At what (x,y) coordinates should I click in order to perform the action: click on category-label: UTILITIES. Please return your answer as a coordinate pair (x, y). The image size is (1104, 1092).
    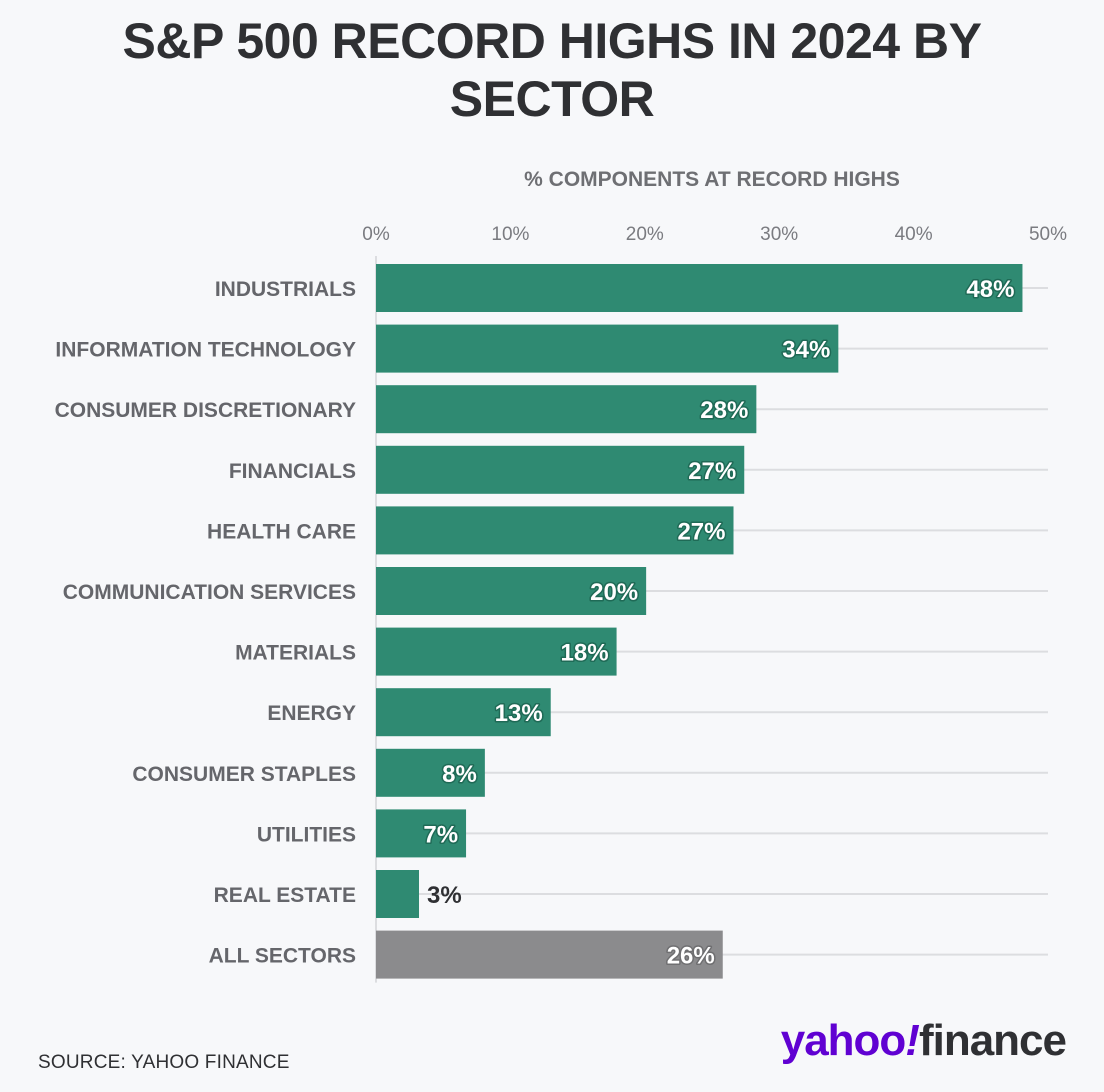
    Looking at the image, I should click on (306, 834).